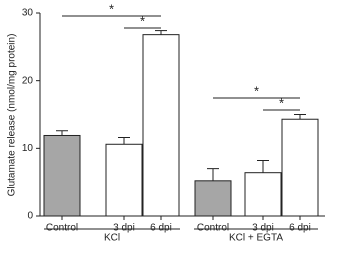  I want to click on y-tick-label: 30, so click(28, 13).